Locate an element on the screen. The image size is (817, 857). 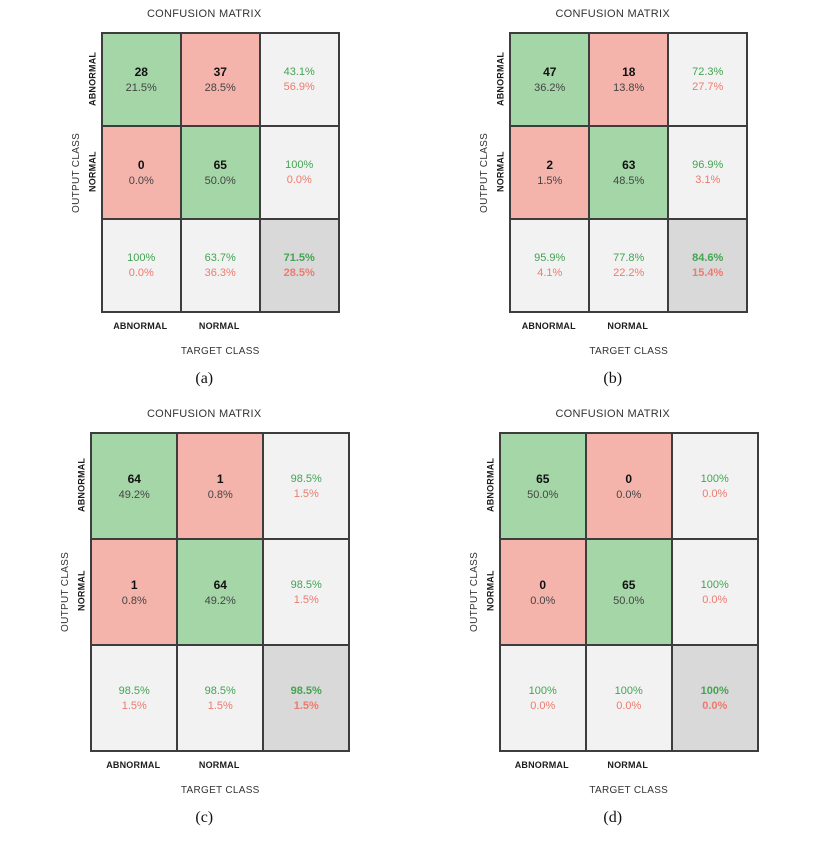
row-summary-normal: 96.9% 3.1% is located at coordinates (709, 173).